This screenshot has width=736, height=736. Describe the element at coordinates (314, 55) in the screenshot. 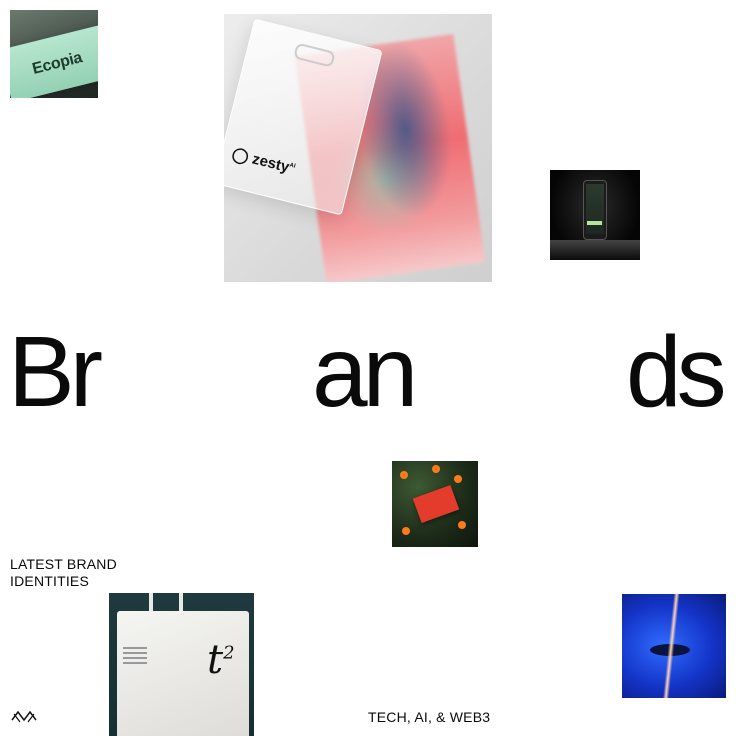

I see `bag-handle` at that location.